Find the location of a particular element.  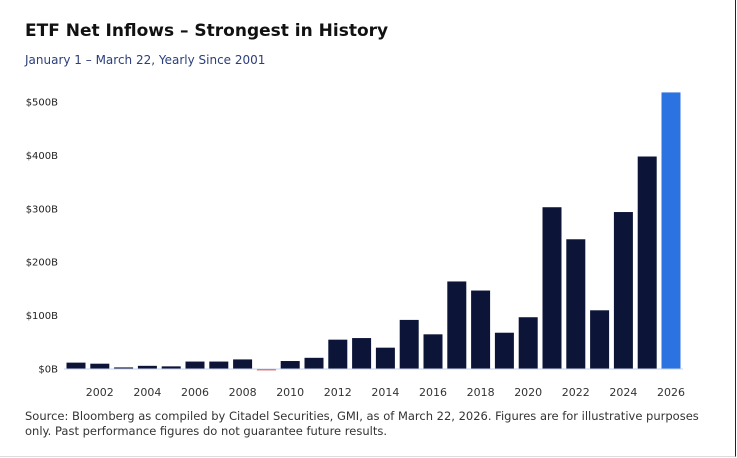

x-tick-label: 2012 is located at coordinates (338, 392).